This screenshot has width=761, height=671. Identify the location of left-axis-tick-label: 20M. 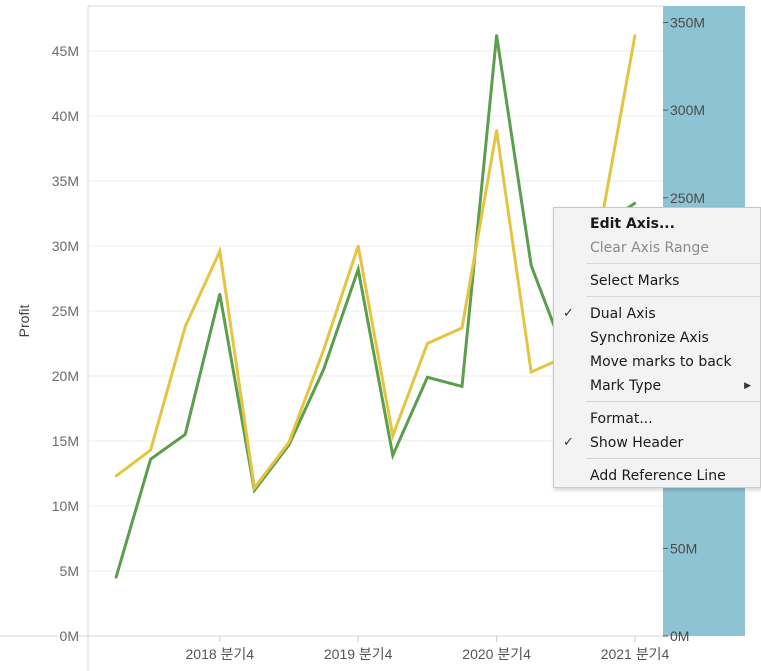
(65, 376).